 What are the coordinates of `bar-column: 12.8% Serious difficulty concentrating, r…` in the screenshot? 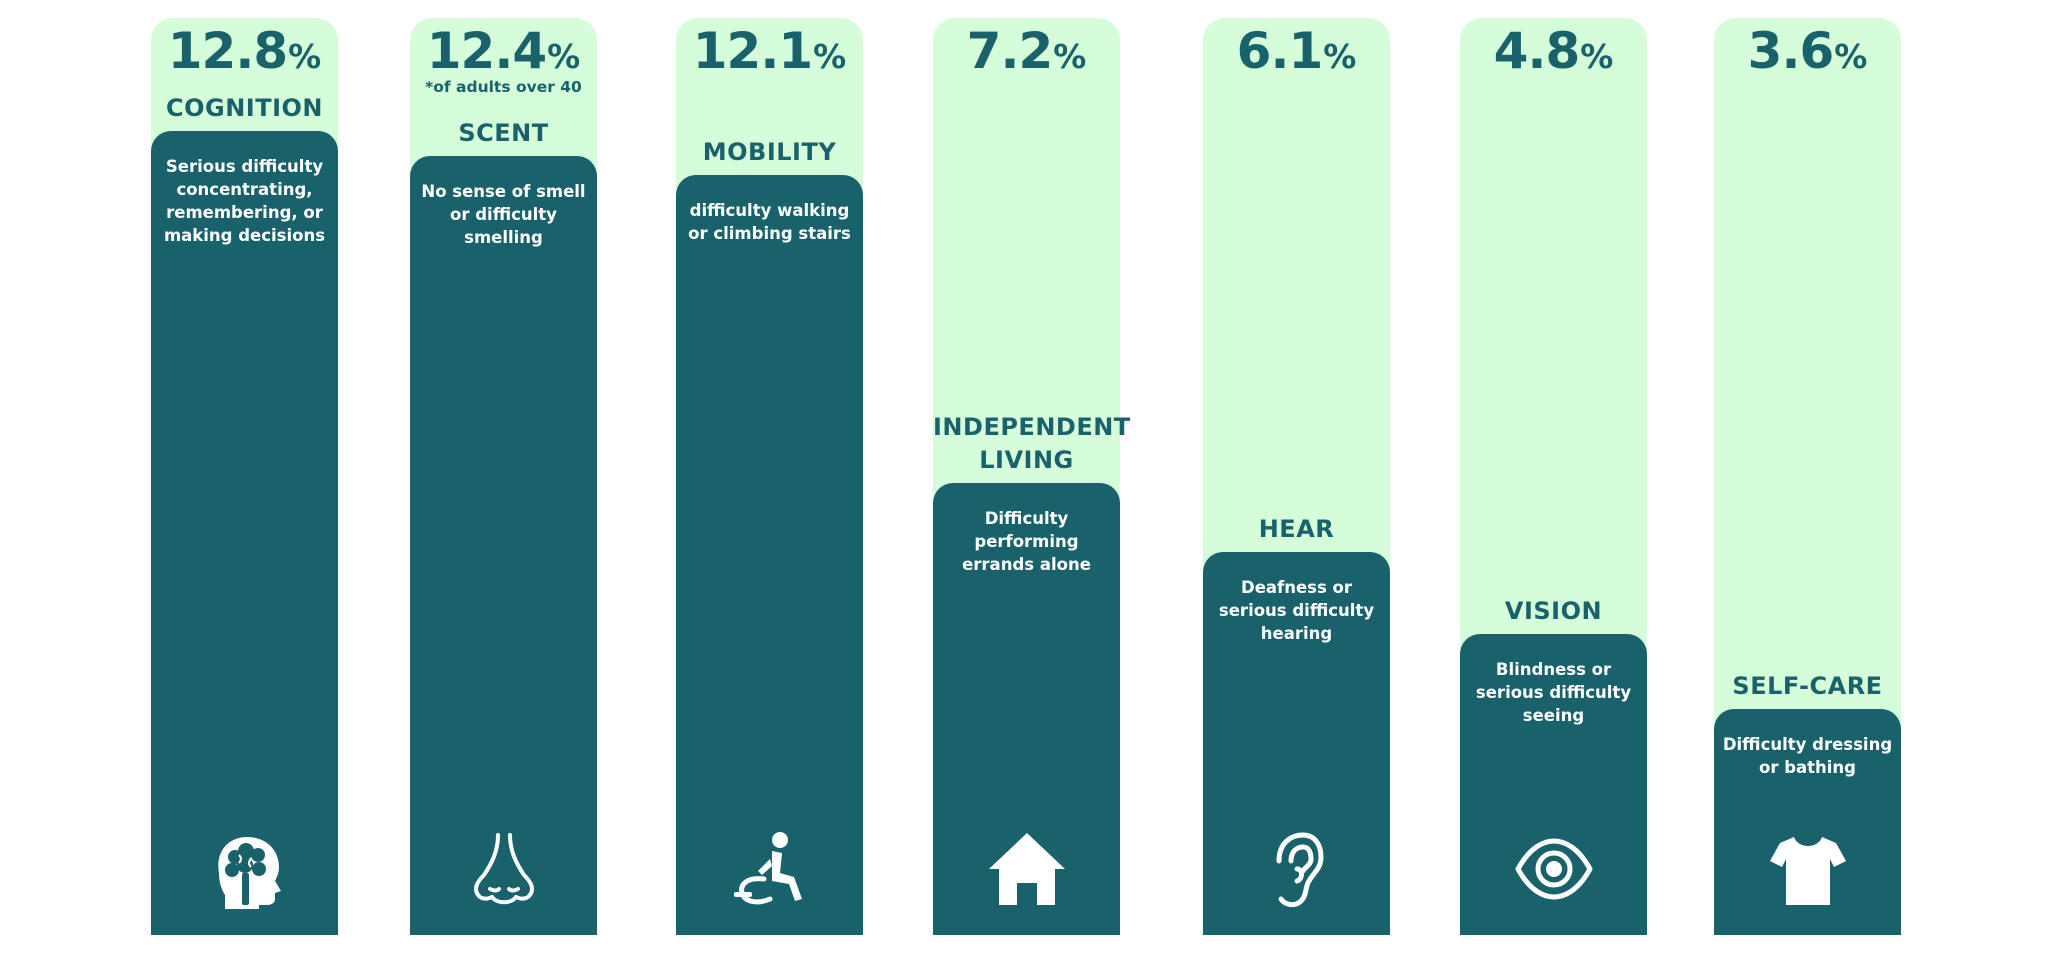 It's located at (244, 476).